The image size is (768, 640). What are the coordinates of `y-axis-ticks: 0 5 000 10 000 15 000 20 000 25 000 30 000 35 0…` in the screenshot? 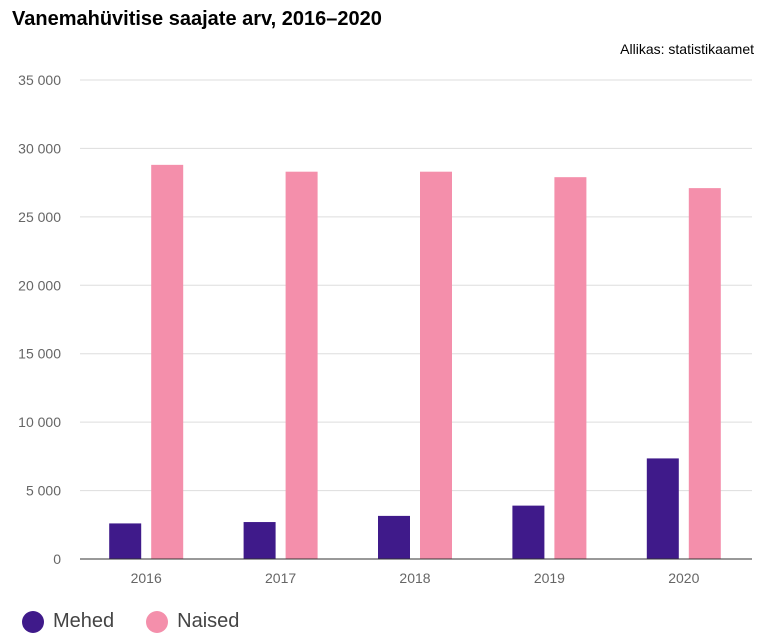 It's located at (39, 319).